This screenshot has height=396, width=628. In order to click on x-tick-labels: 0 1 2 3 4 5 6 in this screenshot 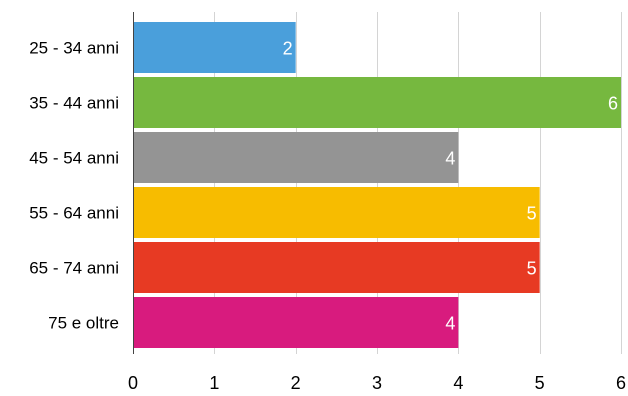, I will do `click(377, 383)`.